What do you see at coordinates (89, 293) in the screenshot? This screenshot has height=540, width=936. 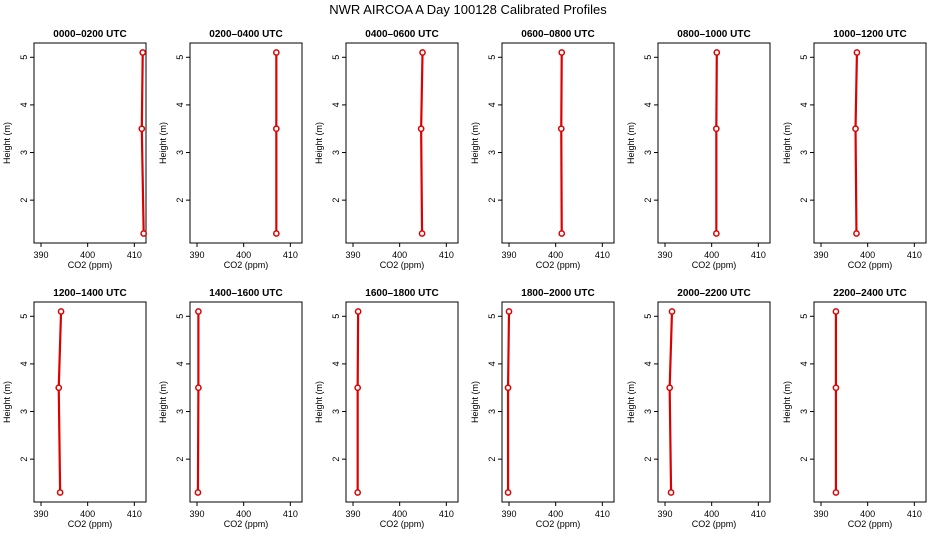 I see `panel-title: 1200–1400 UTC` at bounding box center [89, 293].